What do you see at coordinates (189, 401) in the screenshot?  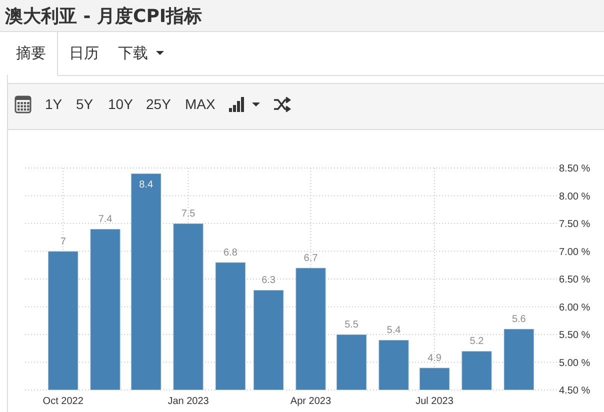 I see `x-tick-label: Jan 2023` at bounding box center [189, 401].